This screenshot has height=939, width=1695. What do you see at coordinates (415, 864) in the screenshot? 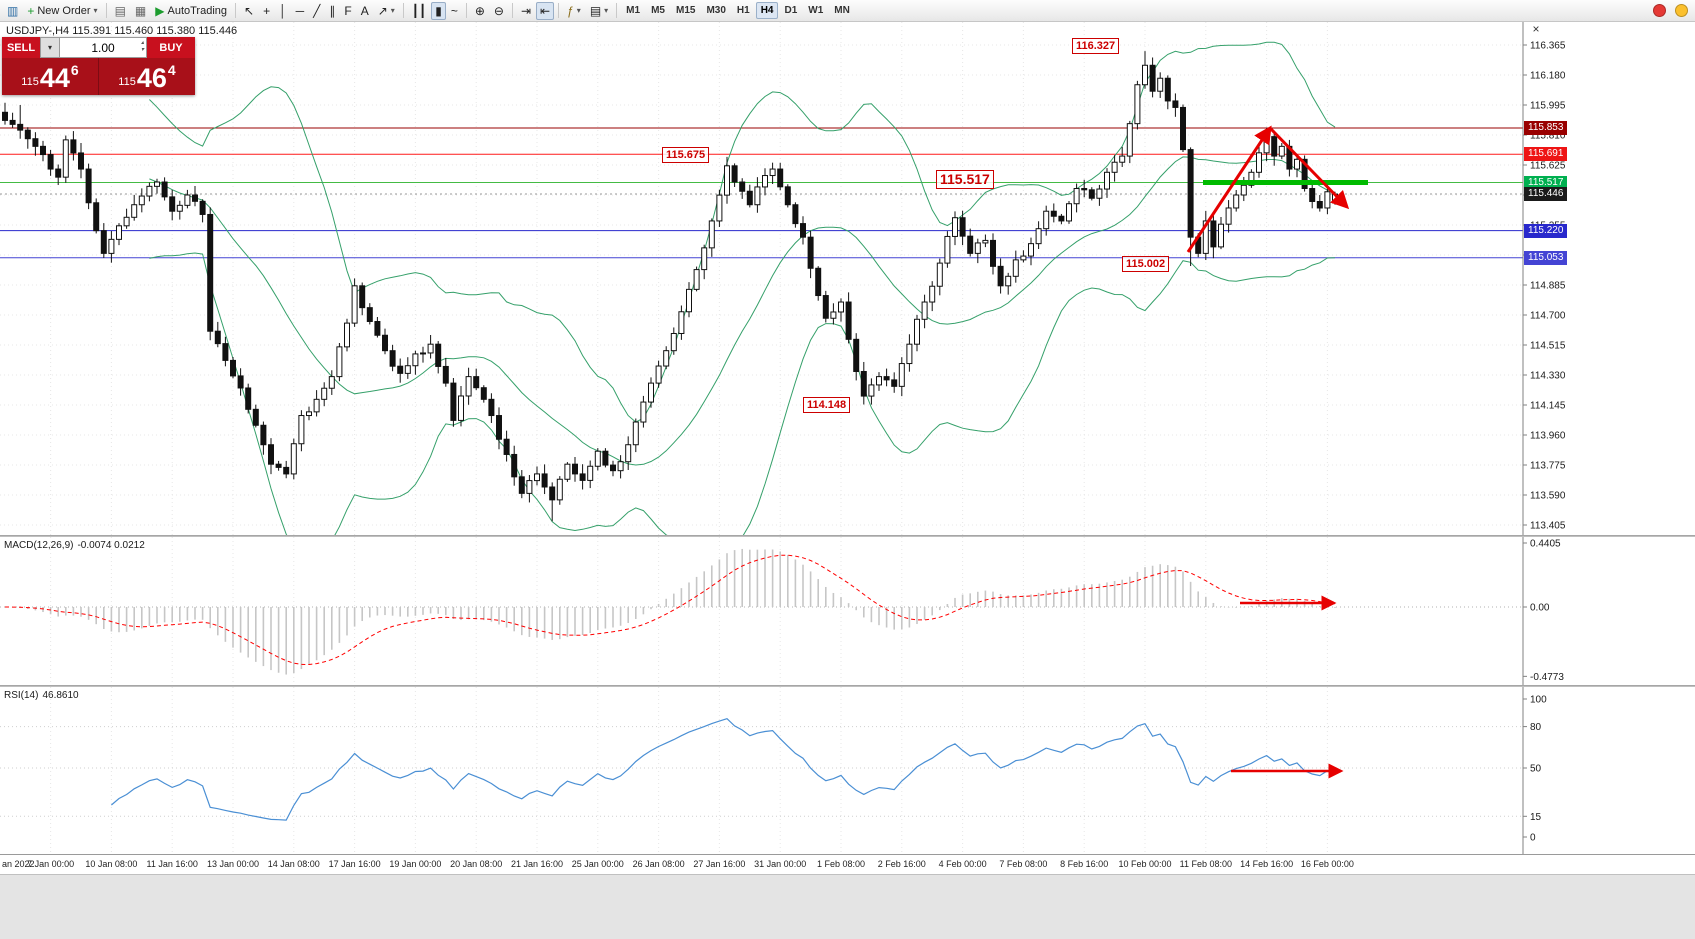
I see `time-axis-label: 19 Jan 00:00` at bounding box center [415, 864].